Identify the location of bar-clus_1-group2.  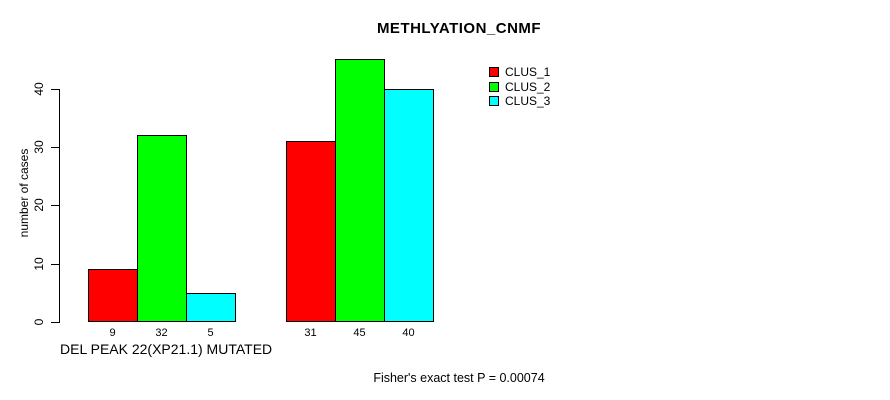
(310, 231).